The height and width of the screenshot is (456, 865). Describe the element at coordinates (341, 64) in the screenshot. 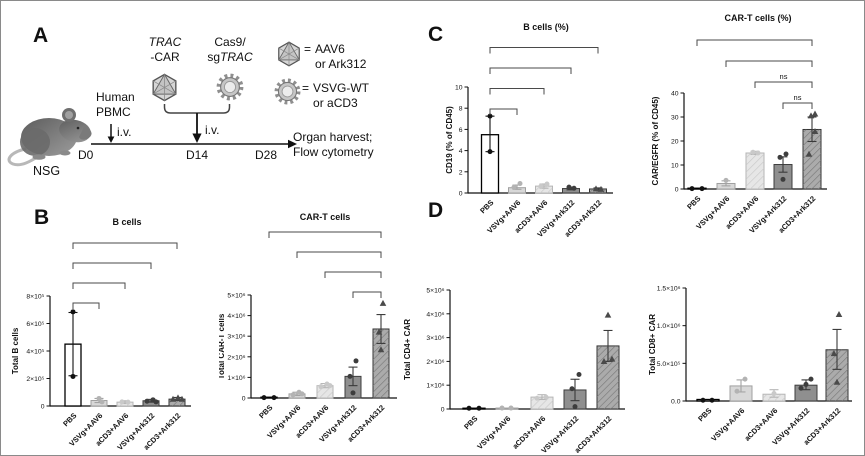

I see `legend-aav-line2: or Ark312` at that location.